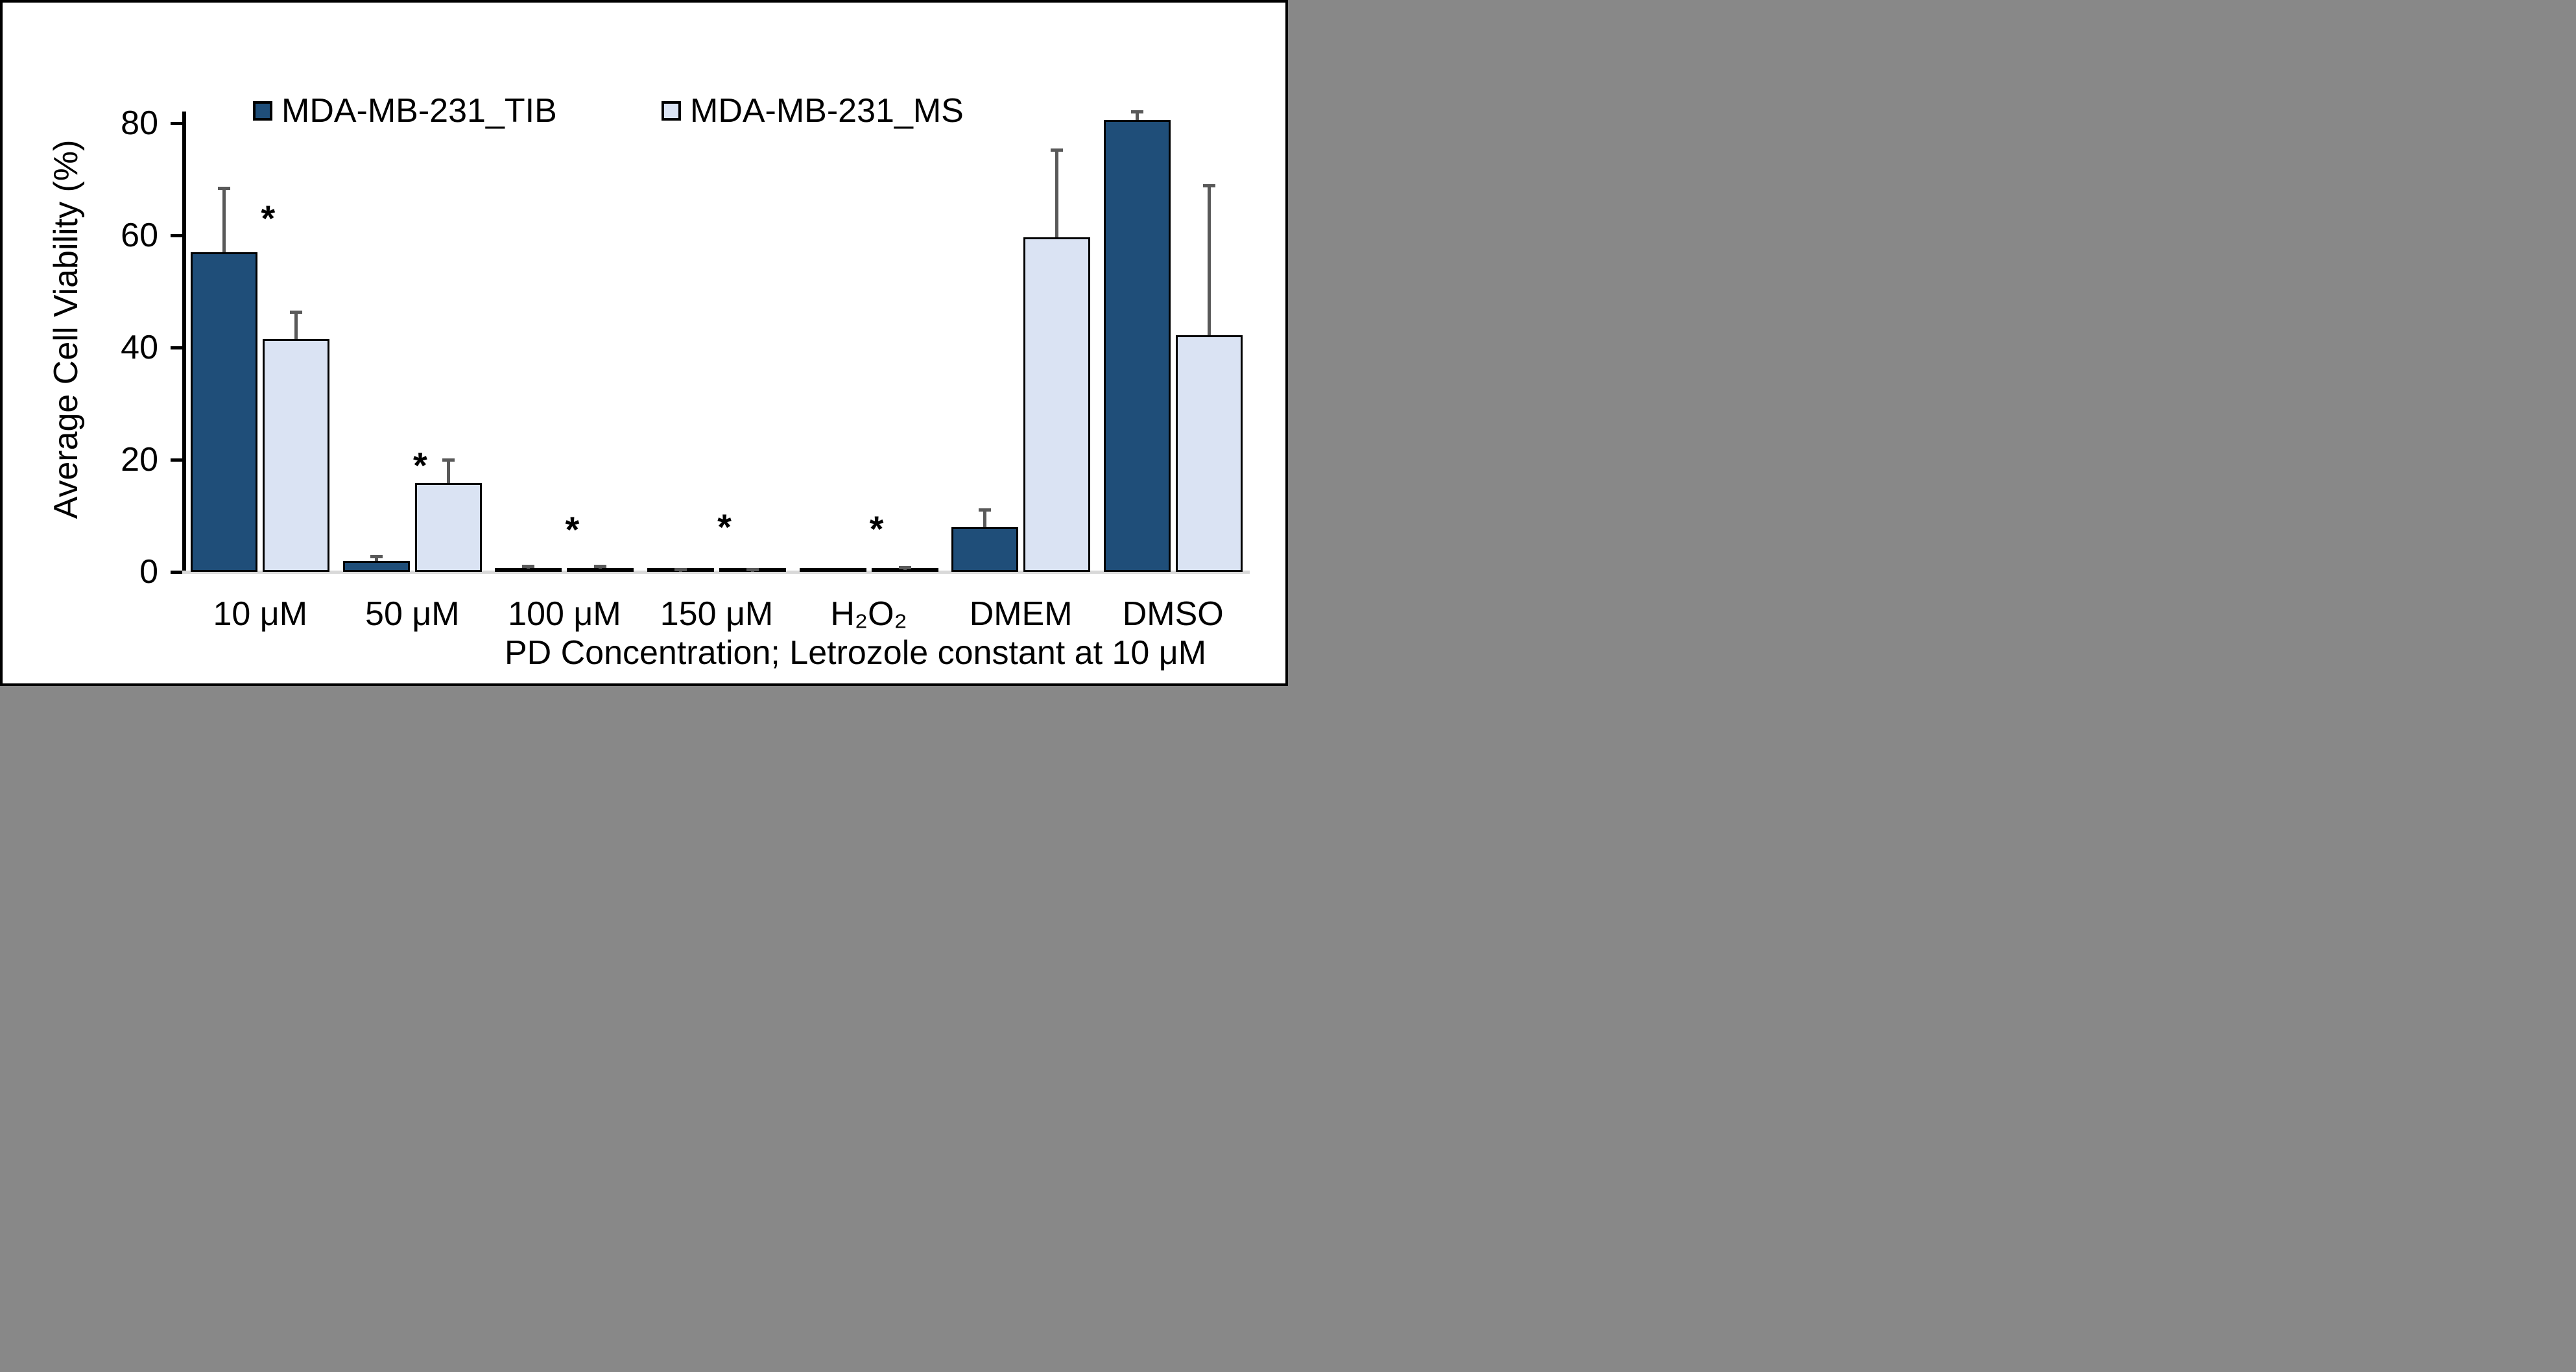 The height and width of the screenshot is (1372, 2576). What do you see at coordinates (868, 614) in the screenshot?
I see `x-category-label: H₂O₂` at bounding box center [868, 614].